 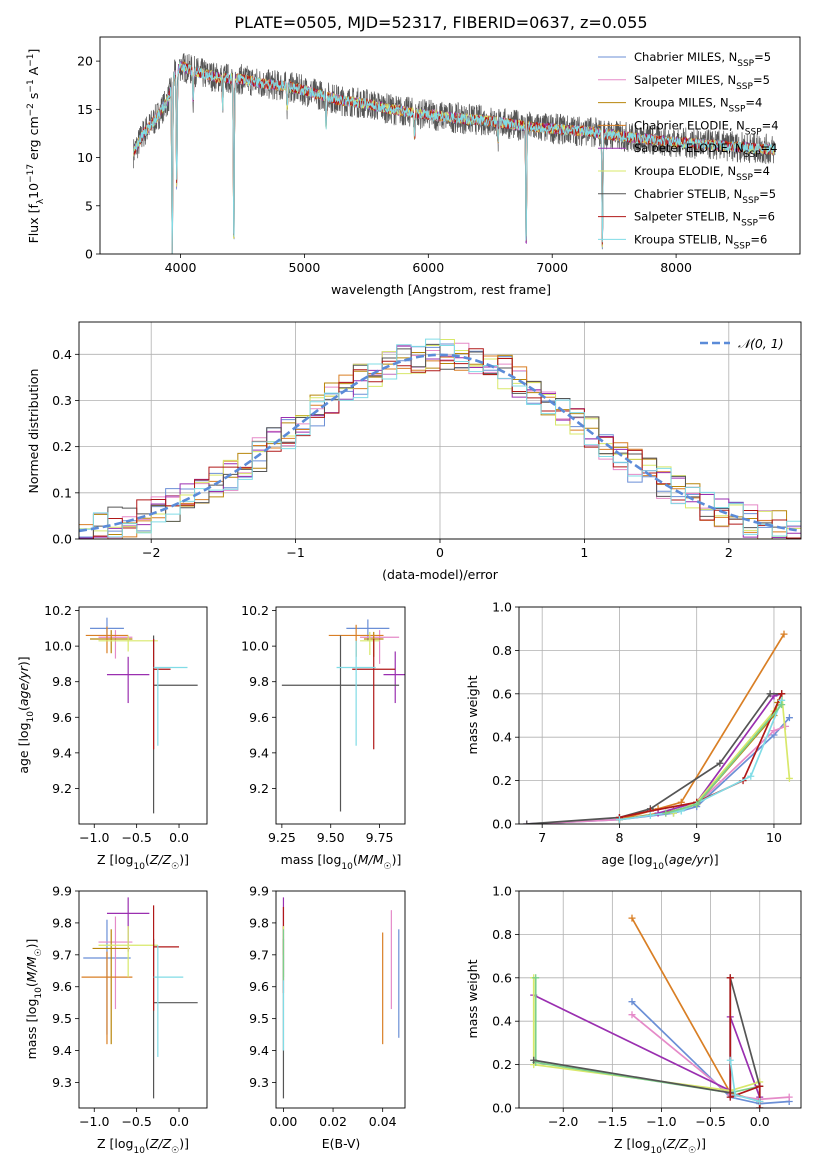 I want to click on label-part: =4, so click(x=761, y=171).